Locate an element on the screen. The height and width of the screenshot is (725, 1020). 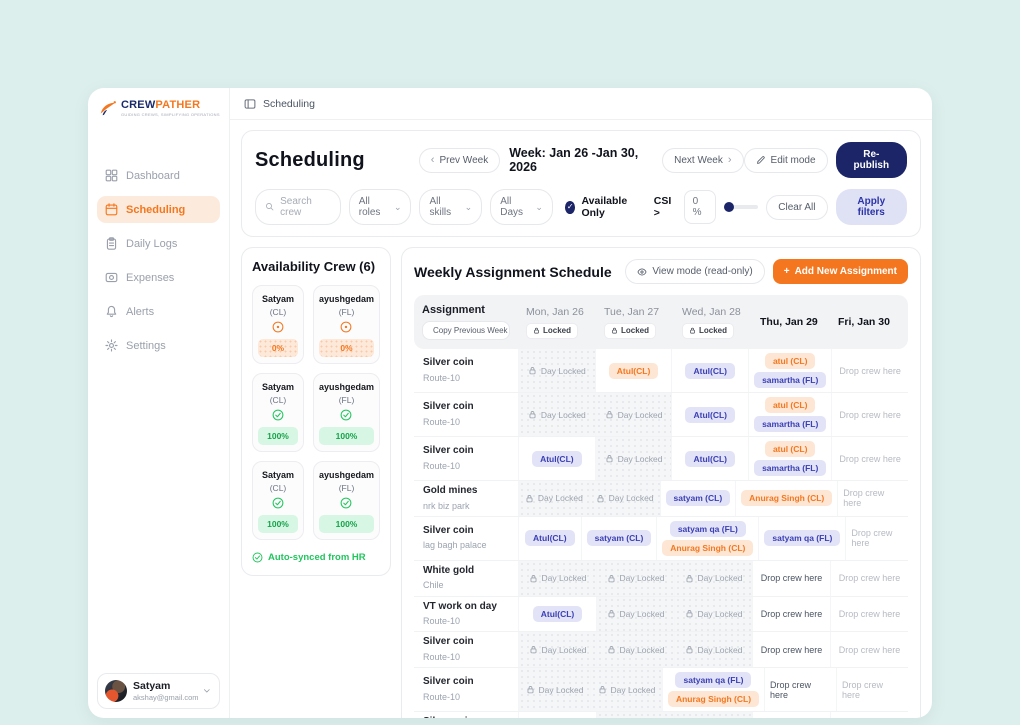
search-input: Search crew is located at coordinates (298, 207).